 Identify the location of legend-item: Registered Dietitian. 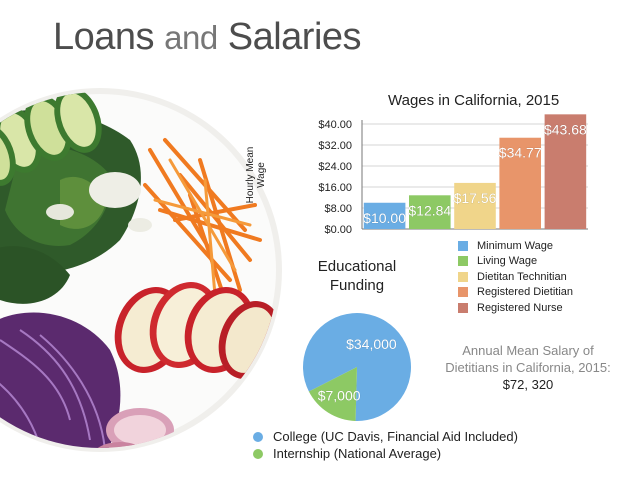
(515, 293).